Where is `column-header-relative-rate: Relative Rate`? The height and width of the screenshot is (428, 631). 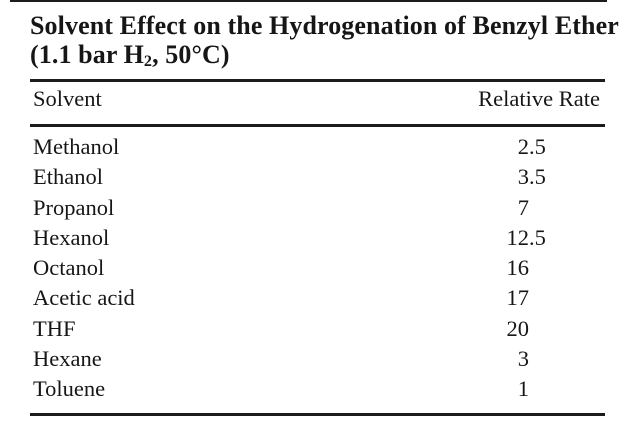
column-header-relative-rate: Relative Rate is located at coordinates (539, 98).